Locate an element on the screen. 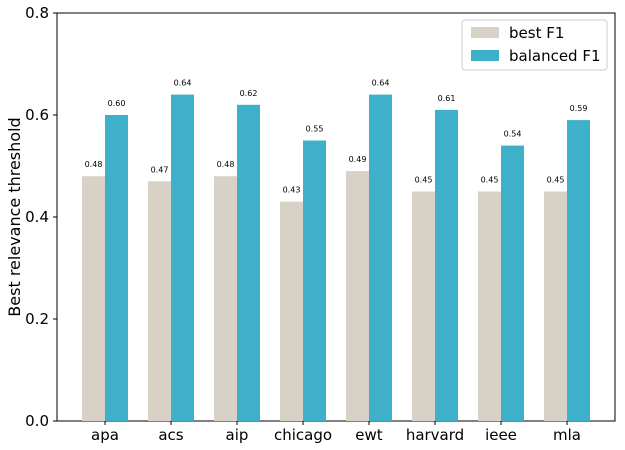 This screenshot has width=625, height=450. data-label-balanced-f1-ewt: 0.64 is located at coordinates (381, 83).